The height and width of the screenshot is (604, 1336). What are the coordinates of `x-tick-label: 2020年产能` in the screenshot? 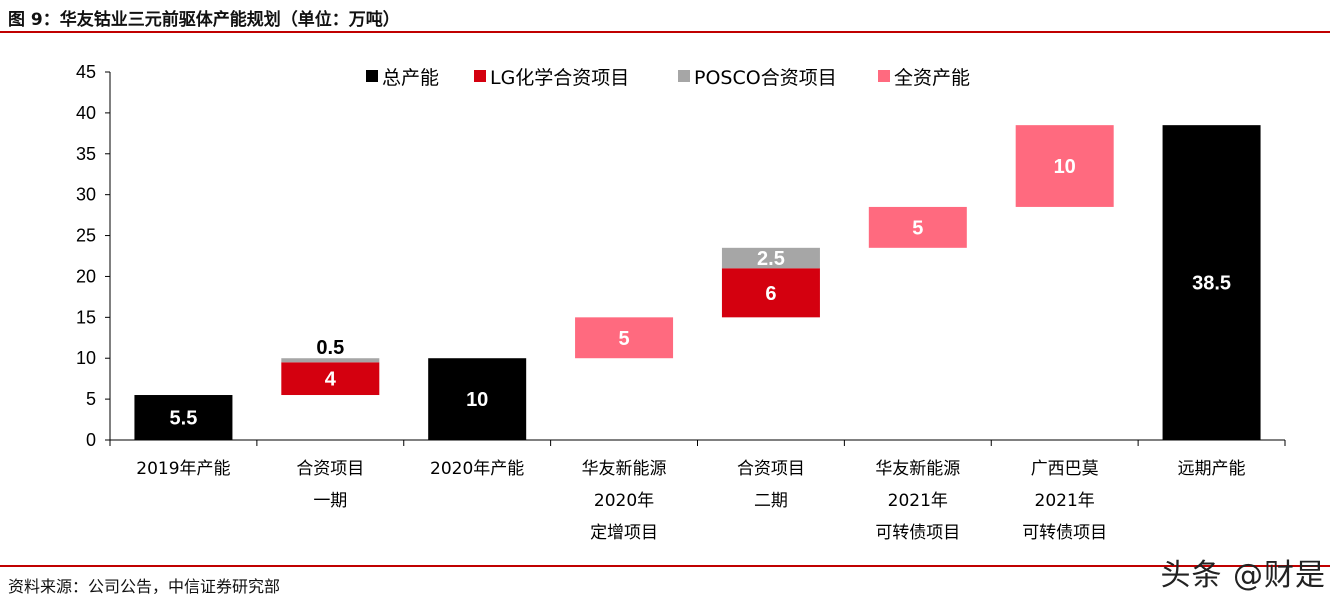 It's located at (477, 469).